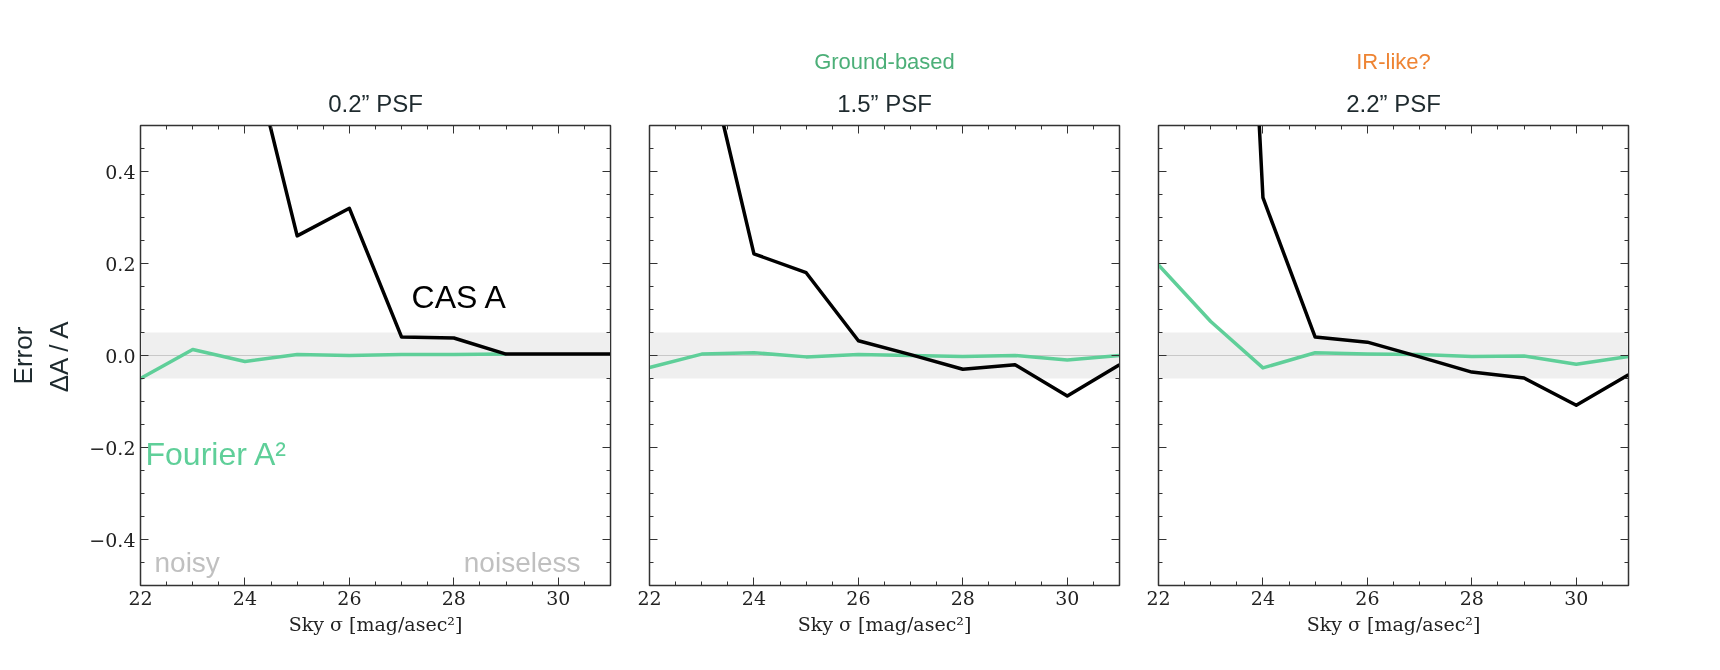  I want to click on chart-title: 2.2” PSF, so click(1393, 103).